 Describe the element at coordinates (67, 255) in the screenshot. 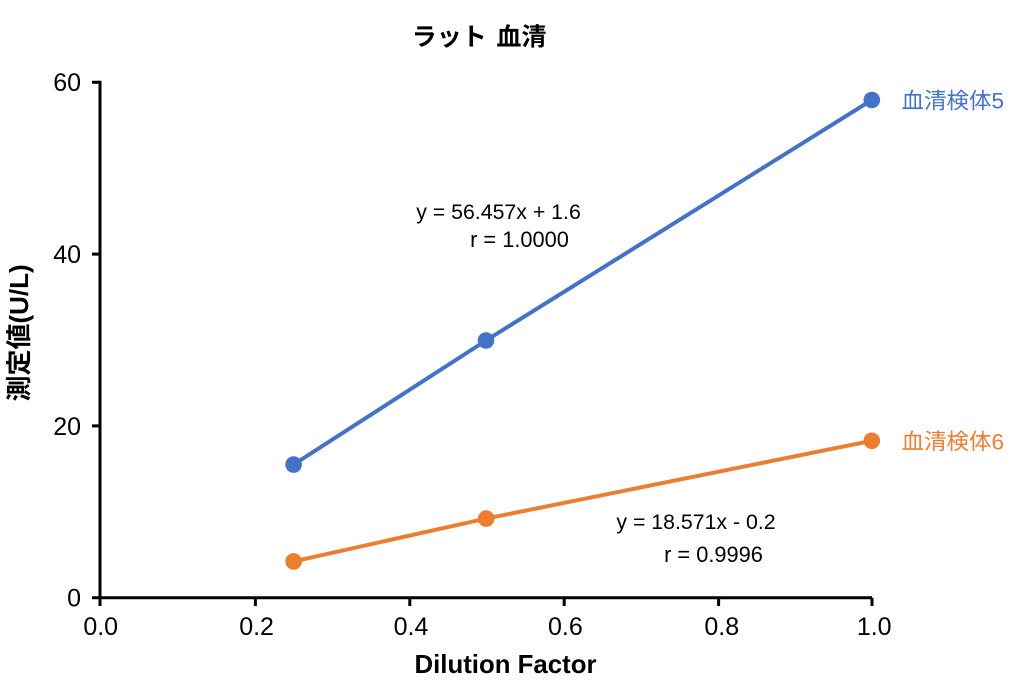

I see `svg-text: 40` at that location.